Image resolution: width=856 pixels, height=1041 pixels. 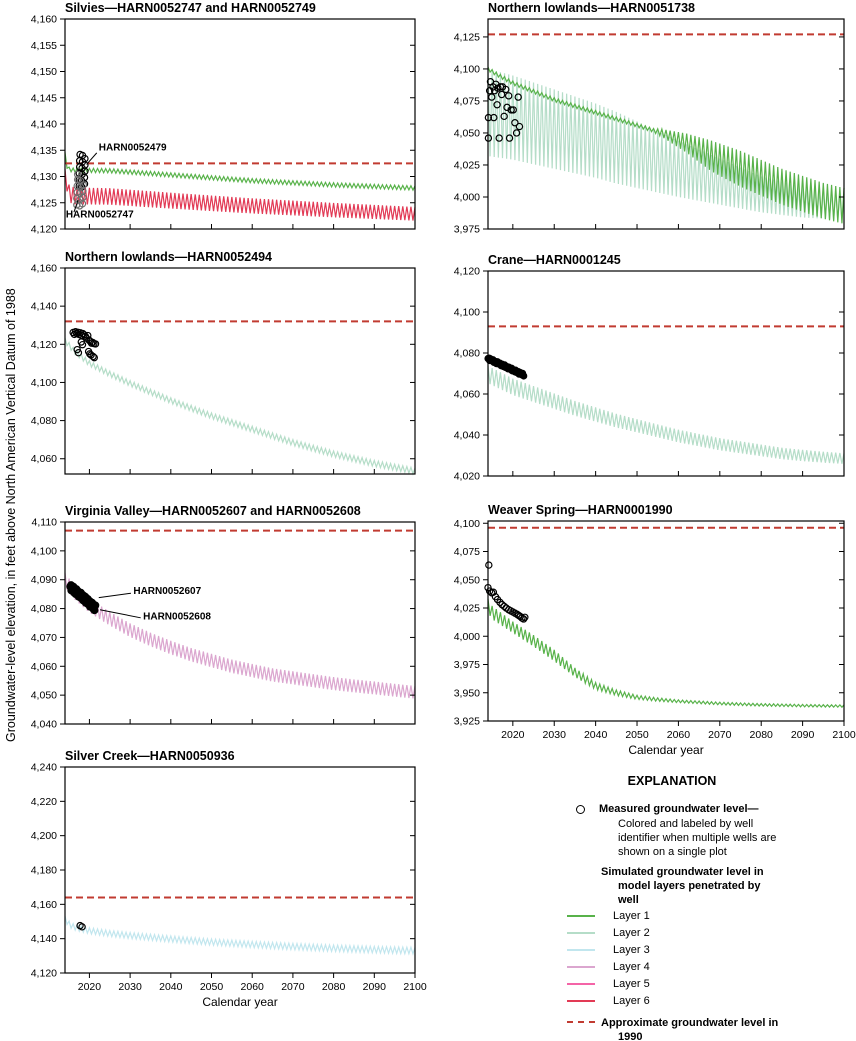 What do you see at coordinates (167, 591) in the screenshot?
I see `svg-text: HARN0052607` at bounding box center [167, 591].